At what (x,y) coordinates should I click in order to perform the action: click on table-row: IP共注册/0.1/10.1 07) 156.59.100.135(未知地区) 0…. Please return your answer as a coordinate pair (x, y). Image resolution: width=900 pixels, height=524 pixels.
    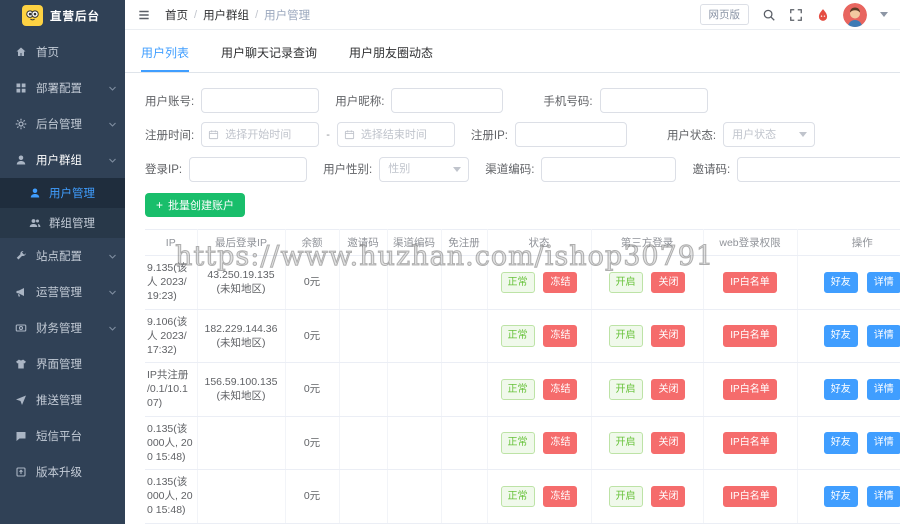
    Looking at the image, I should click on (522, 389).